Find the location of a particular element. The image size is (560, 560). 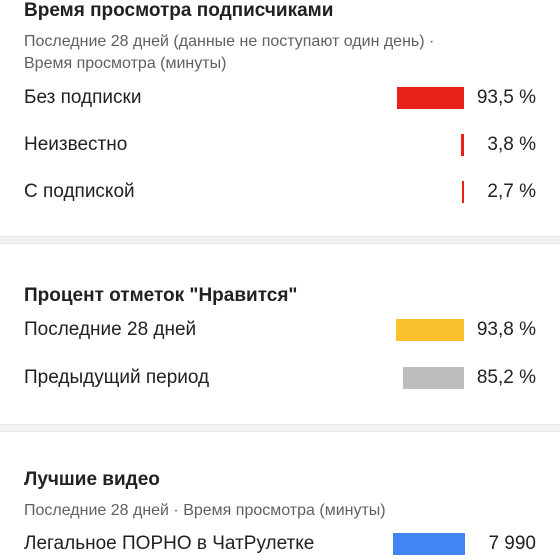

top-video-row: Легальное ПОРНО в ЧатРулетке 7 990 is located at coordinates (280, 544).